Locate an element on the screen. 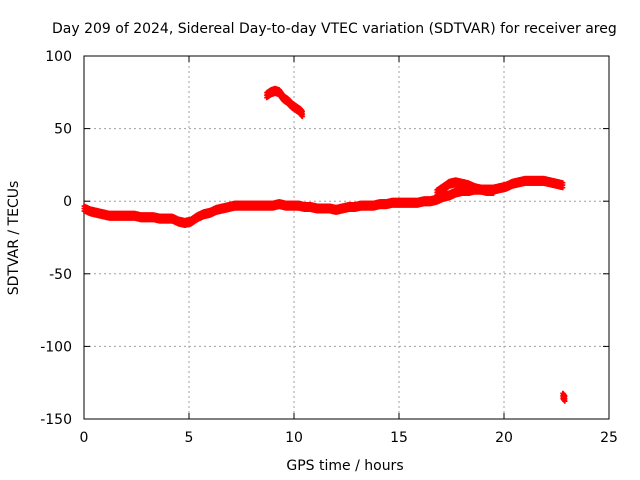 The width and height of the screenshot is (640, 480). y-tick-label: -50 is located at coordinates (60, 275).